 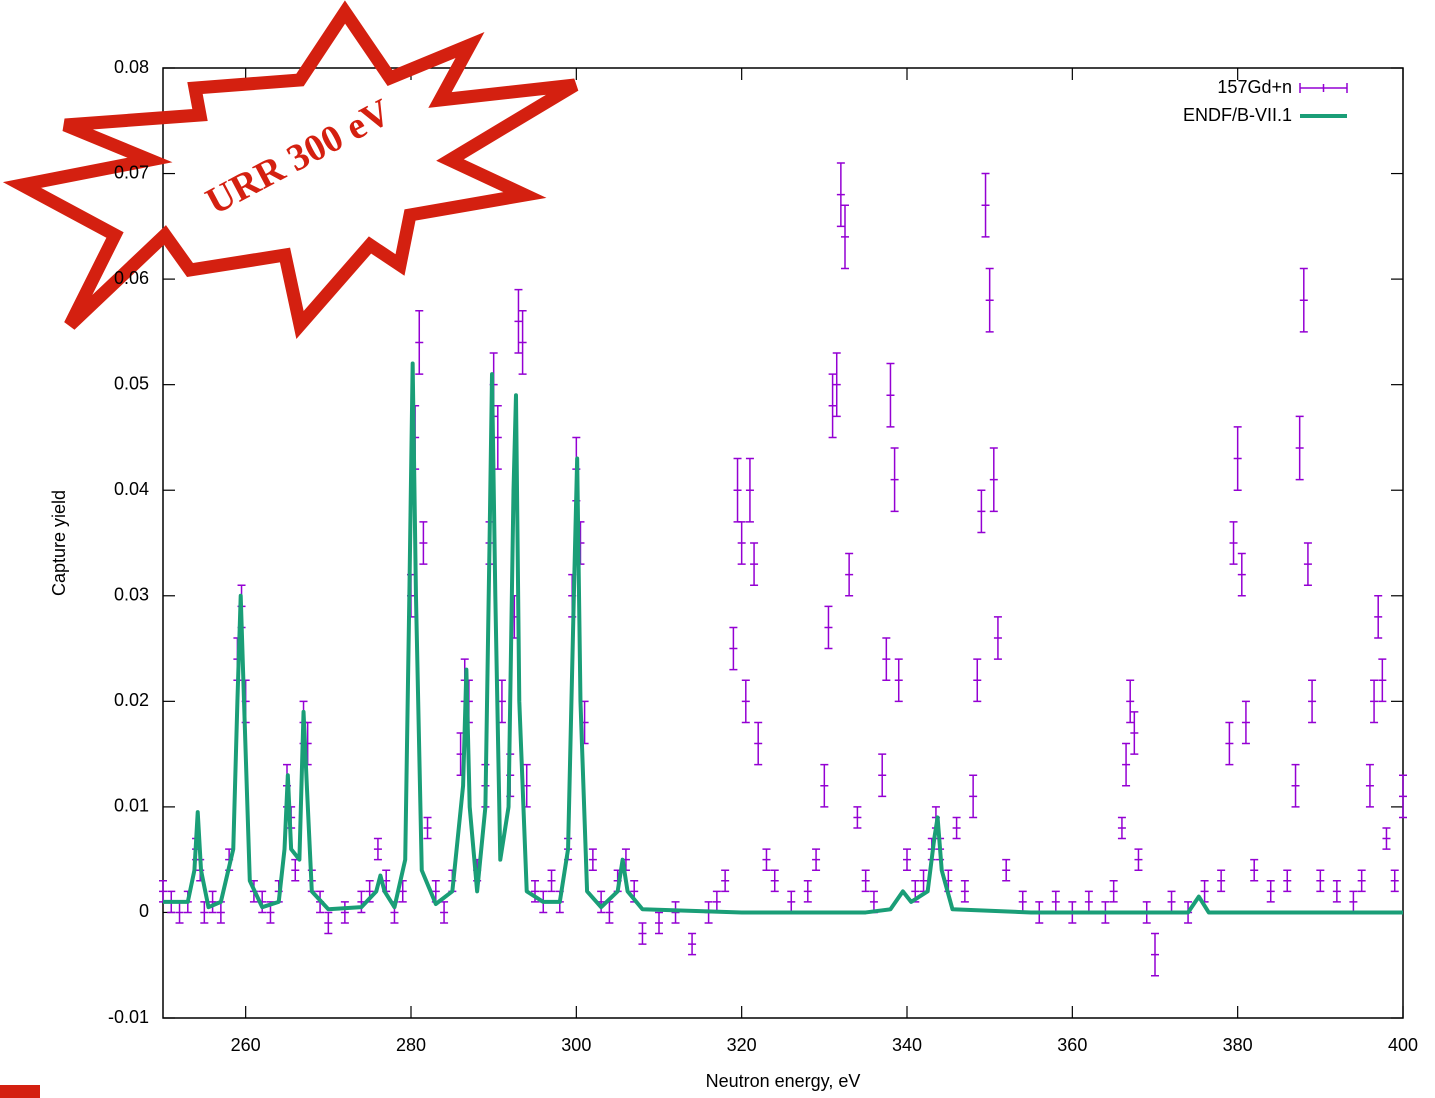 What do you see at coordinates (1254, 87) in the screenshot?
I see `legend-label: 157Gd+n` at bounding box center [1254, 87].